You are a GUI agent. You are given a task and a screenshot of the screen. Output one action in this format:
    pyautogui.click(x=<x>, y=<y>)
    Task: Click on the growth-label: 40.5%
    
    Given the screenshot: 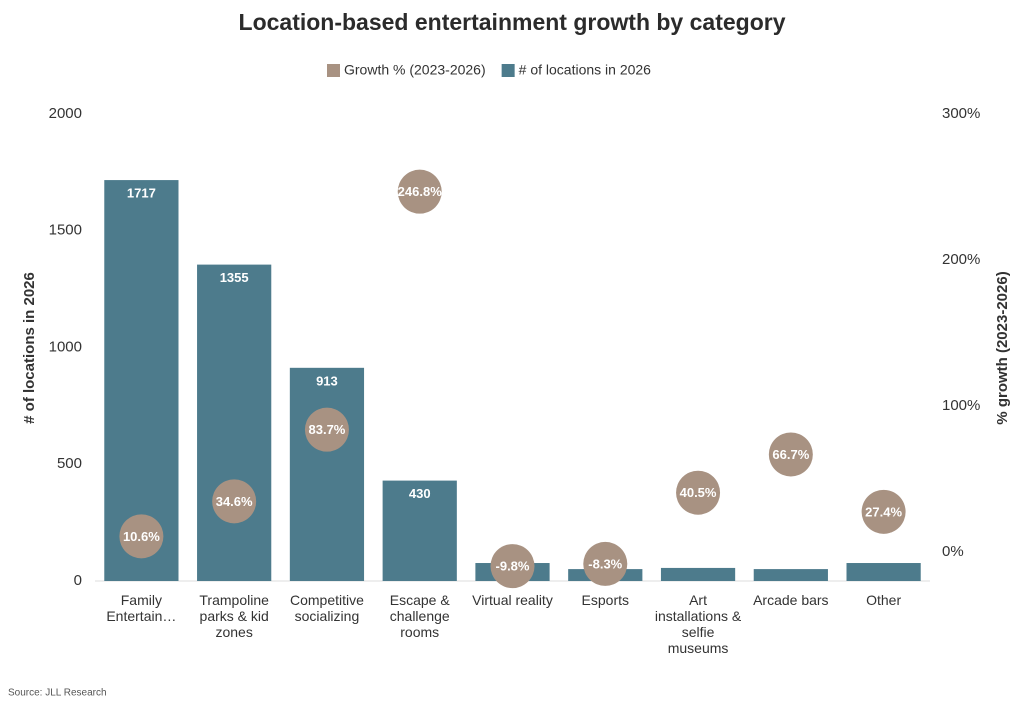 What is the action you would take?
    pyautogui.click(x=698, y=492)
    